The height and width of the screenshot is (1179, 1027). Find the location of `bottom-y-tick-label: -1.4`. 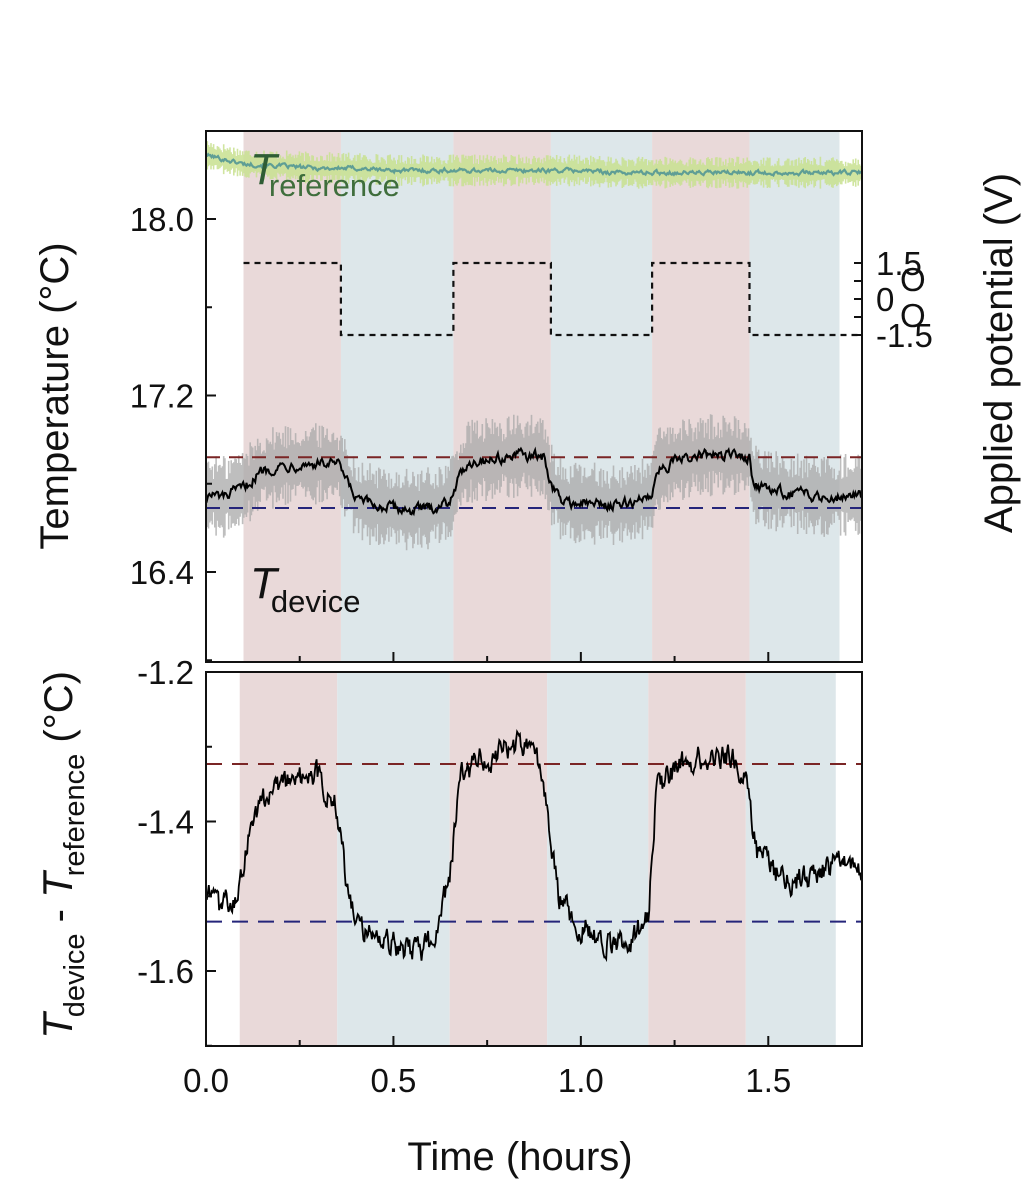

bottom-y-tick-label: -1.4 is located at coordinates (165, 822).